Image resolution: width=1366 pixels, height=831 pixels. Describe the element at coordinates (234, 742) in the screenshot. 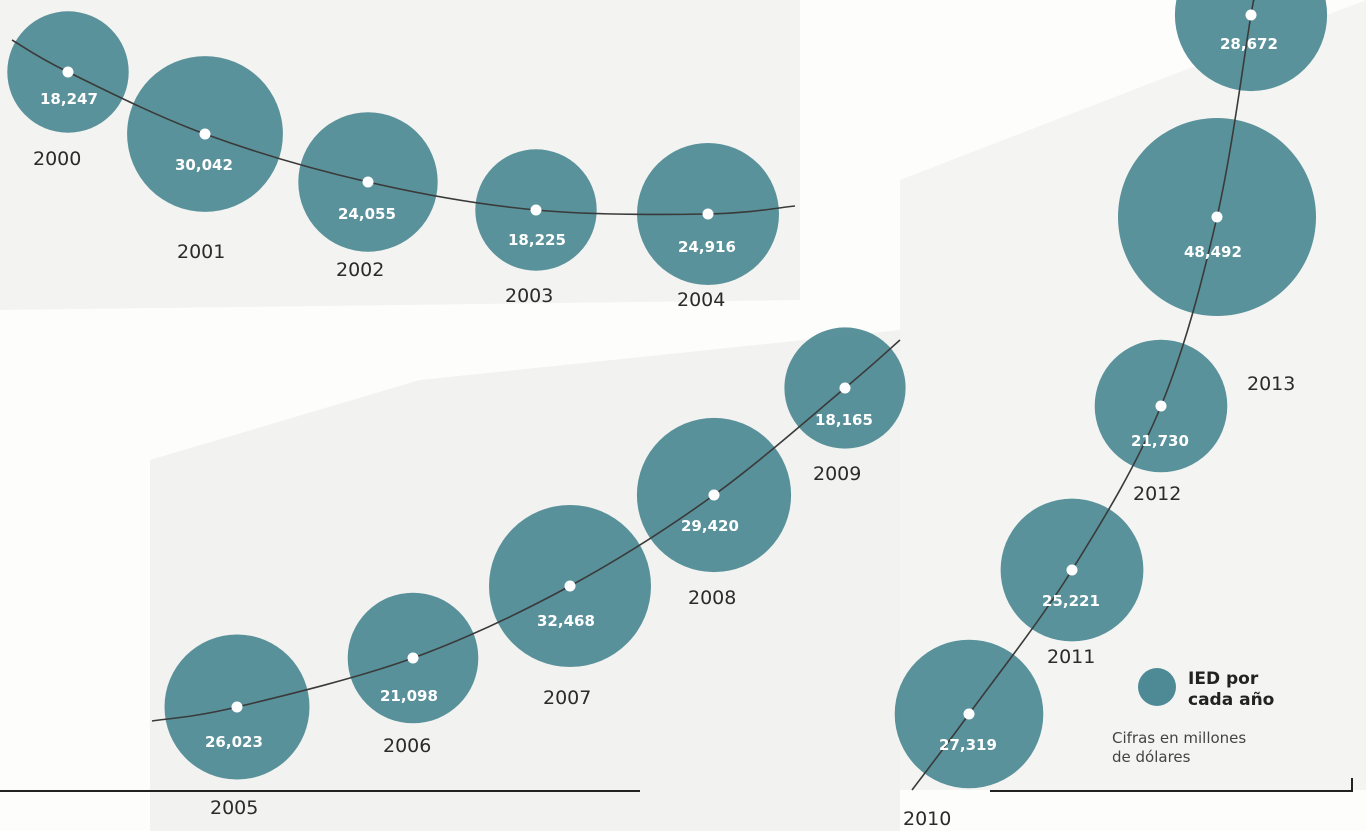

I see `value-label-2005: 26,023` at that location.